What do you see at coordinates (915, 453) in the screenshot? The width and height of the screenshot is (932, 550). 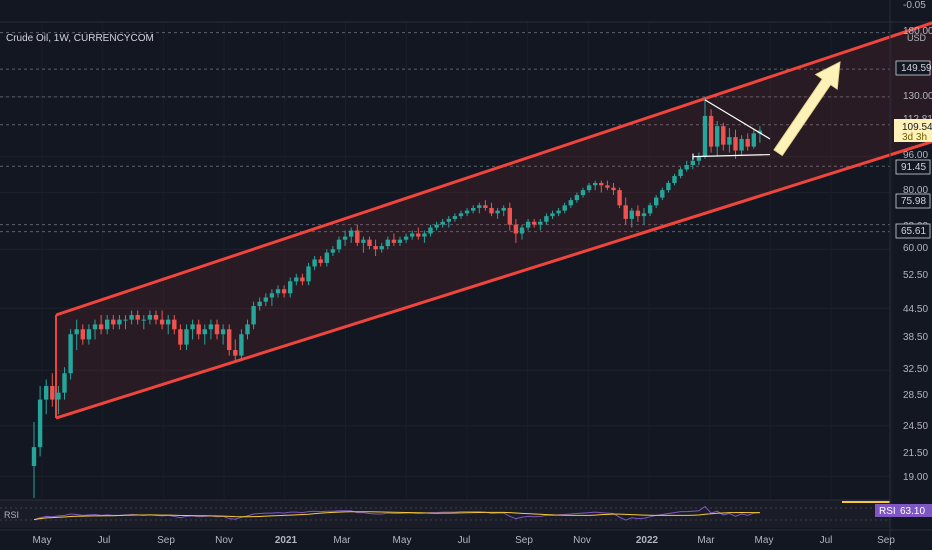 I see `price-tick-label: 21.50` at bounding box center [915, 453].